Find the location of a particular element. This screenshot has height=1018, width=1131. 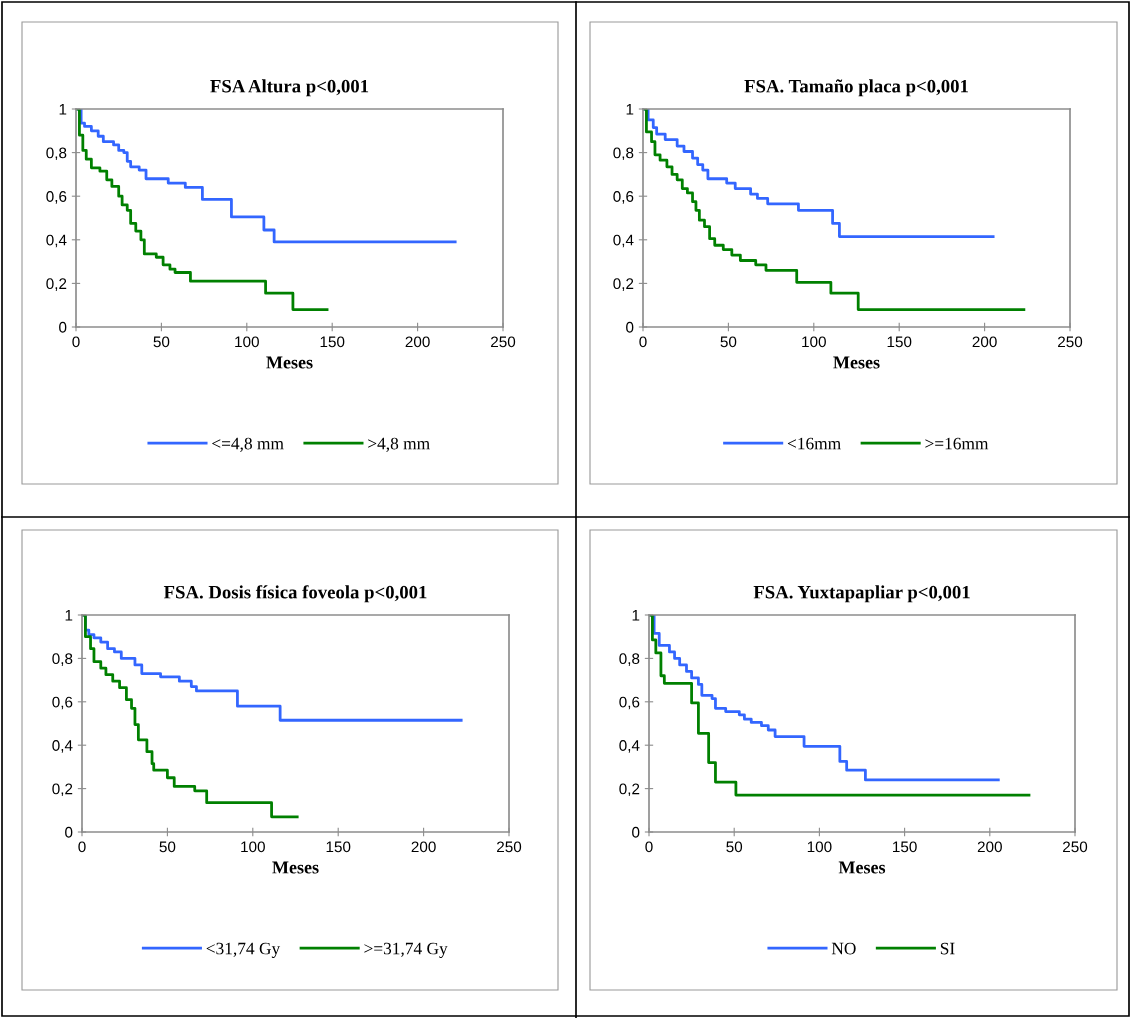

legend-label: <16mm is located at coordinates (814, 443).